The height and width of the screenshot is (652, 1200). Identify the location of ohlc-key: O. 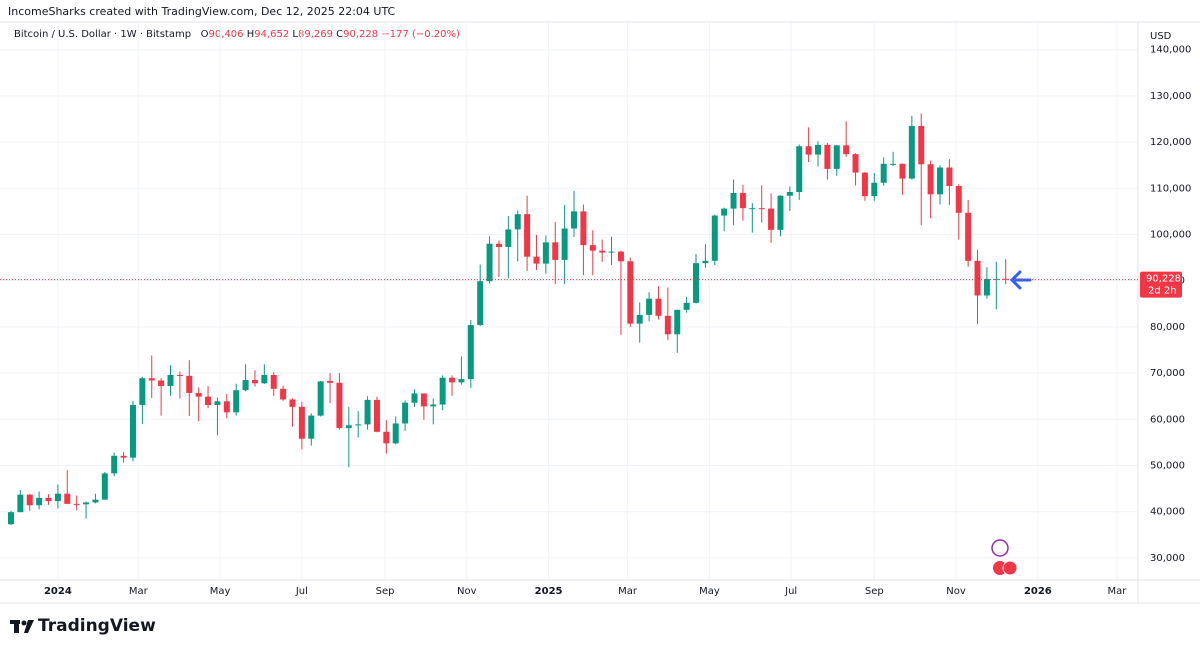
(204, 34).